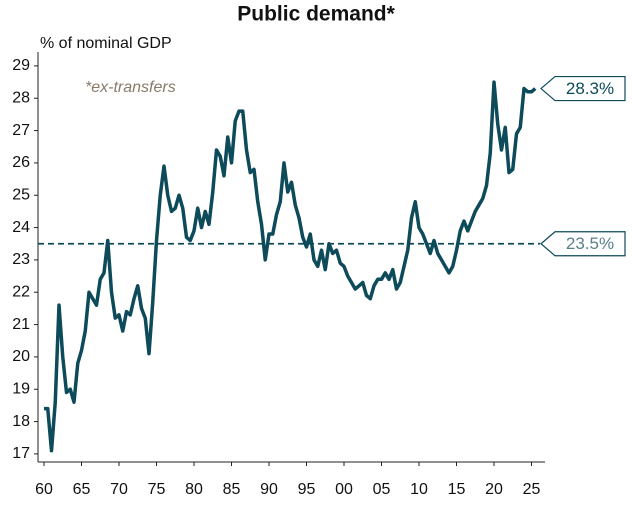 This screenshot has height=509, width=632. I want to click on x-tick-label: 10, so click(419, 489).